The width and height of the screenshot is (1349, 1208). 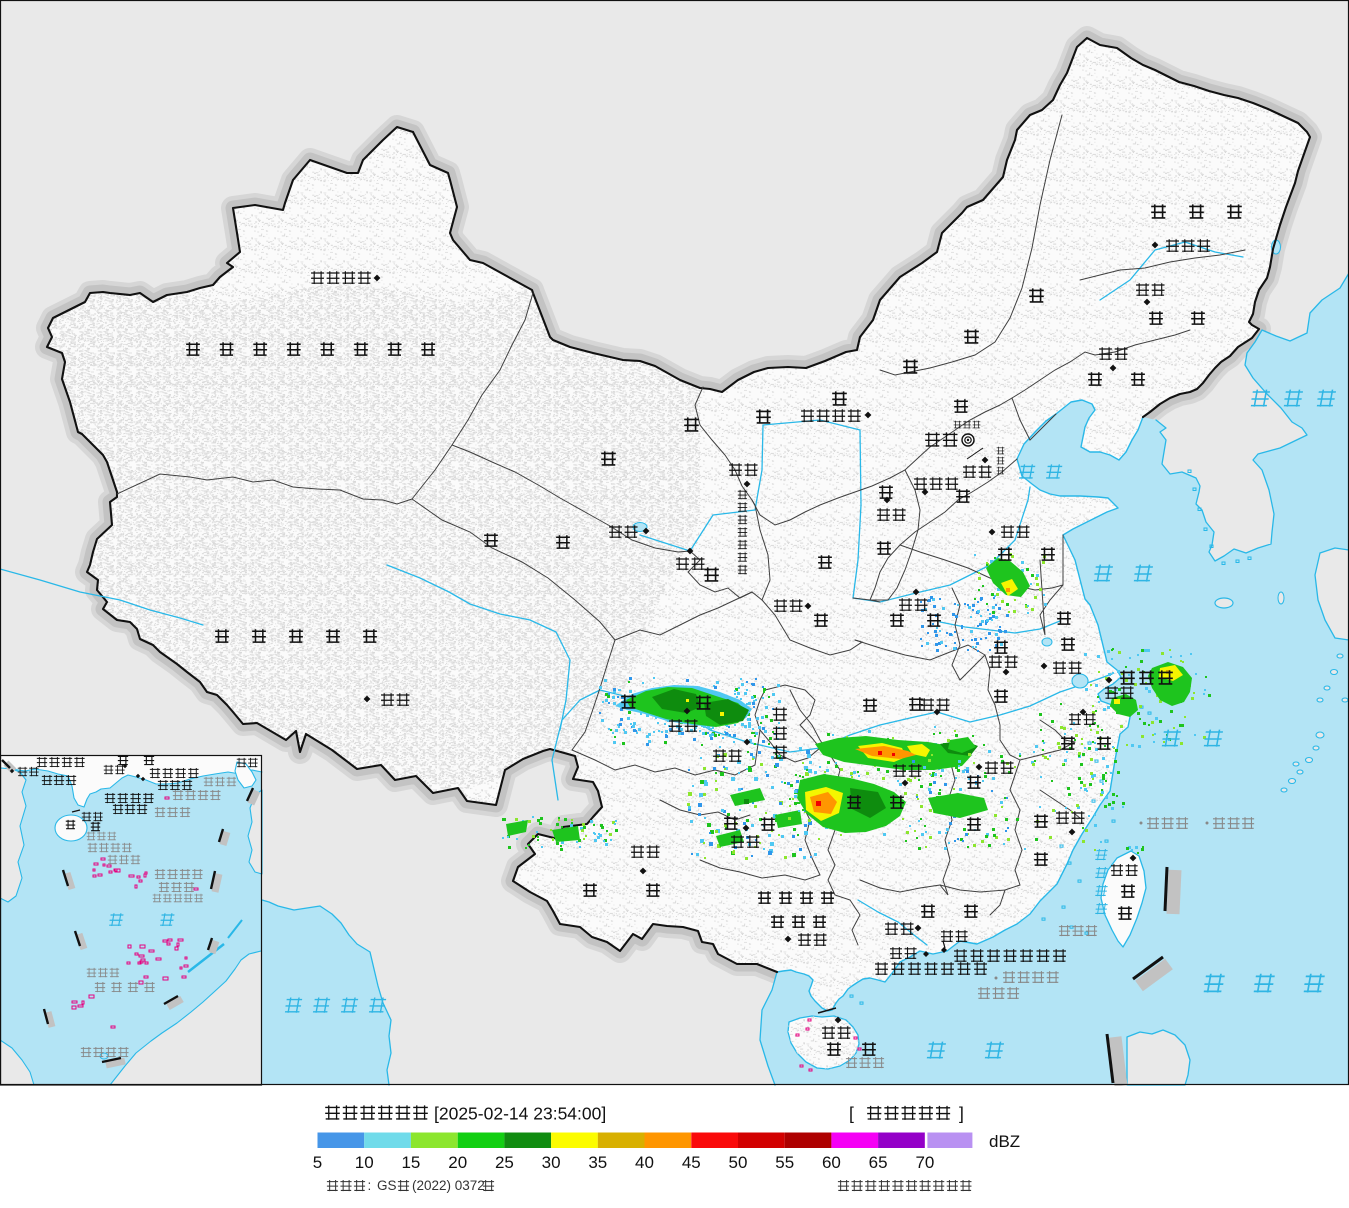 What do you see at coordinates (878, 1162) in the screenshot?
I see `svg-text: 65` at bounding box center [878, 1162].